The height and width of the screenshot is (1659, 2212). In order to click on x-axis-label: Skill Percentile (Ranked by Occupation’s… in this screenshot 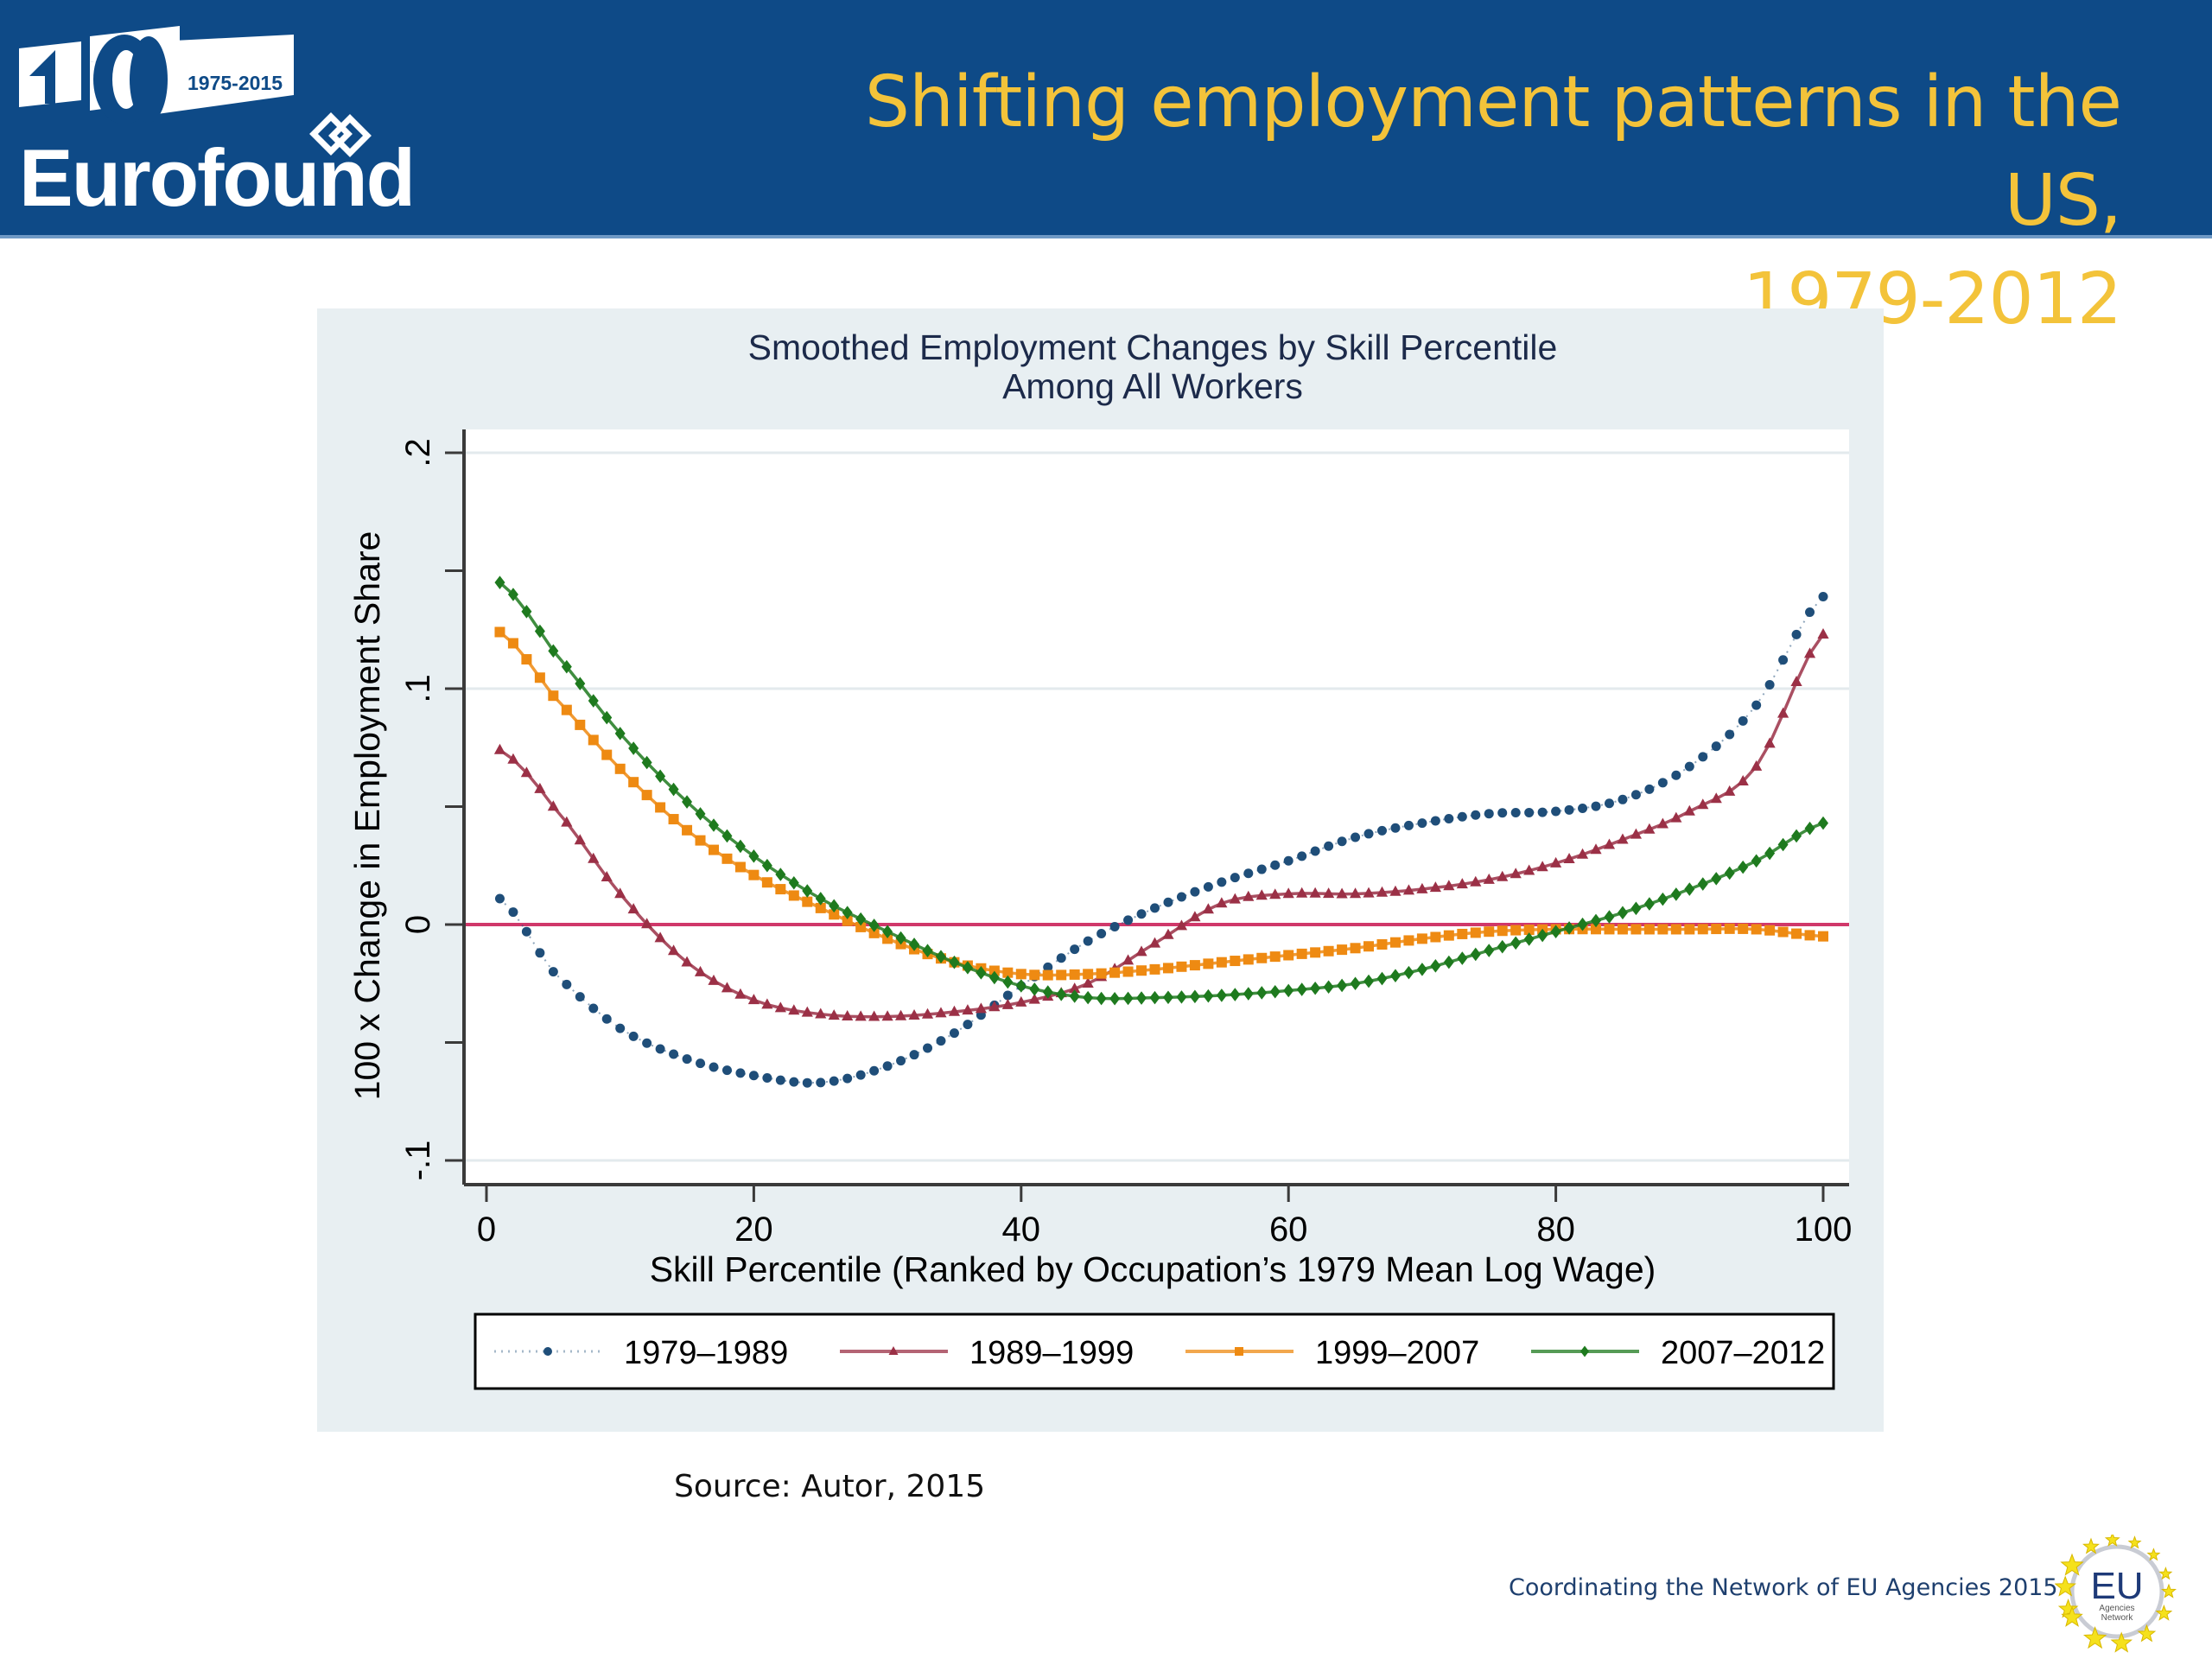, I will do `click(1153, 1269)`.